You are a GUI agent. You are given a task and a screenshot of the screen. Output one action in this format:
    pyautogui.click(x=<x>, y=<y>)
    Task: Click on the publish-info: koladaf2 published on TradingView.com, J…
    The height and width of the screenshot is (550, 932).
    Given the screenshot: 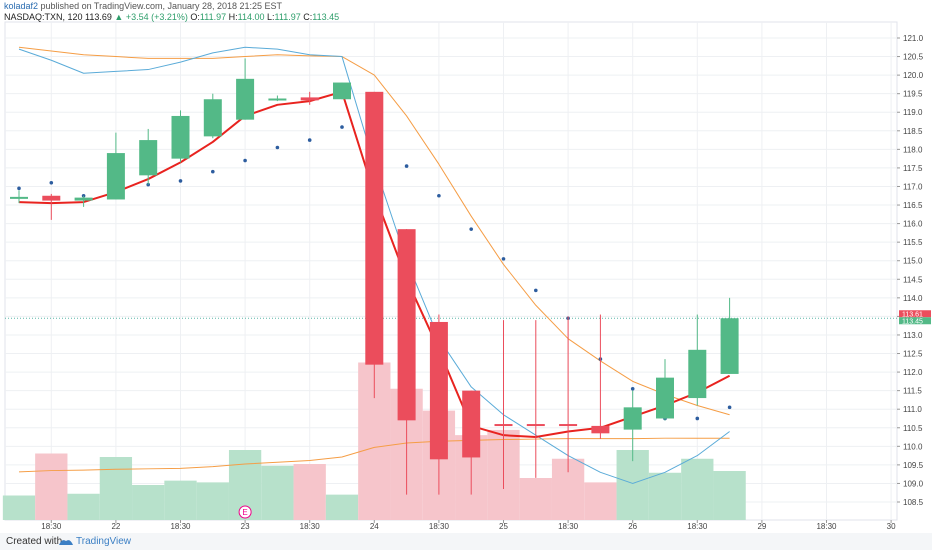 What is the action you would take?
    pyautogui.click(x=143, y=6)
    